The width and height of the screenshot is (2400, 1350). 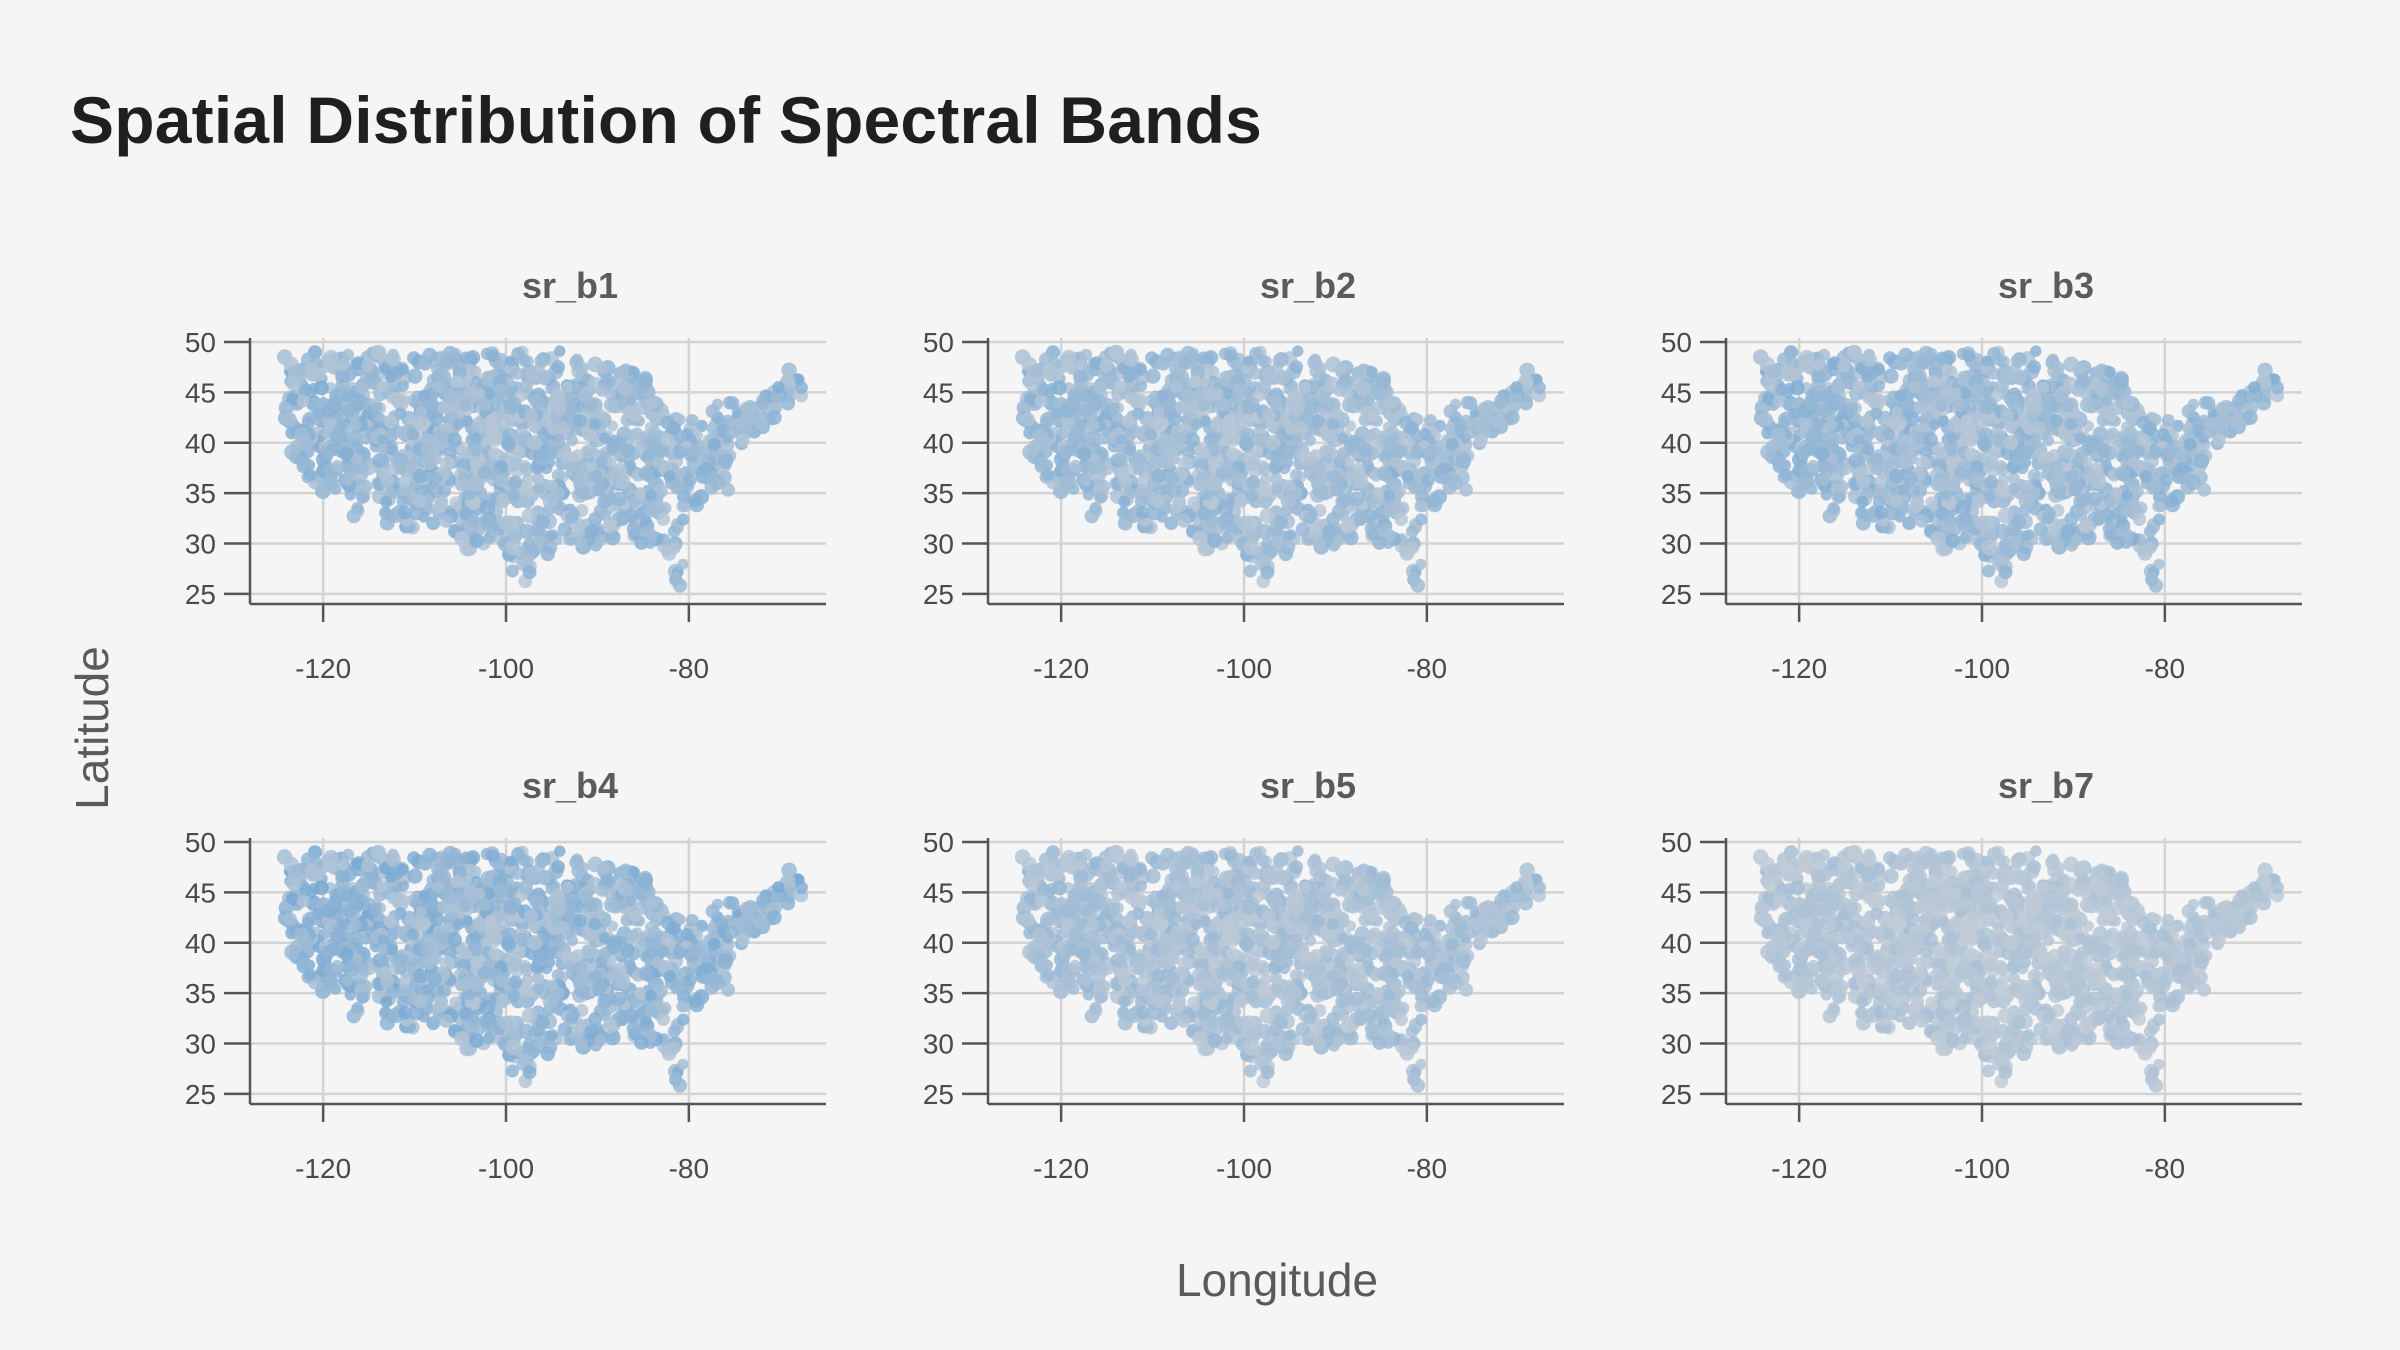 What do you see at coordinates (323, 668) in the screenshot?
I see `x-tick-label: -120` at bounding box center [323, 668].